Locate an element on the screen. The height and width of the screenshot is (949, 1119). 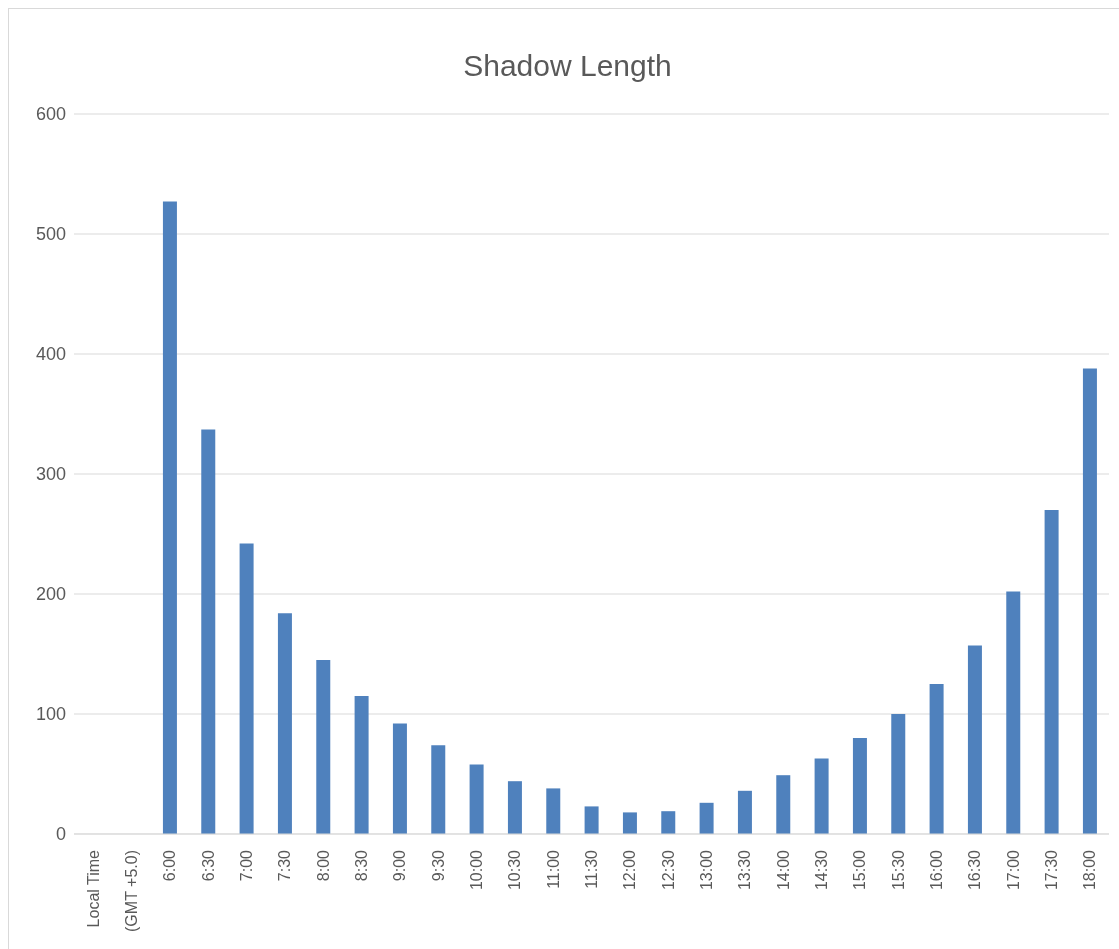
x-tick-label: 8:00 is located at coordinates (323, 865).